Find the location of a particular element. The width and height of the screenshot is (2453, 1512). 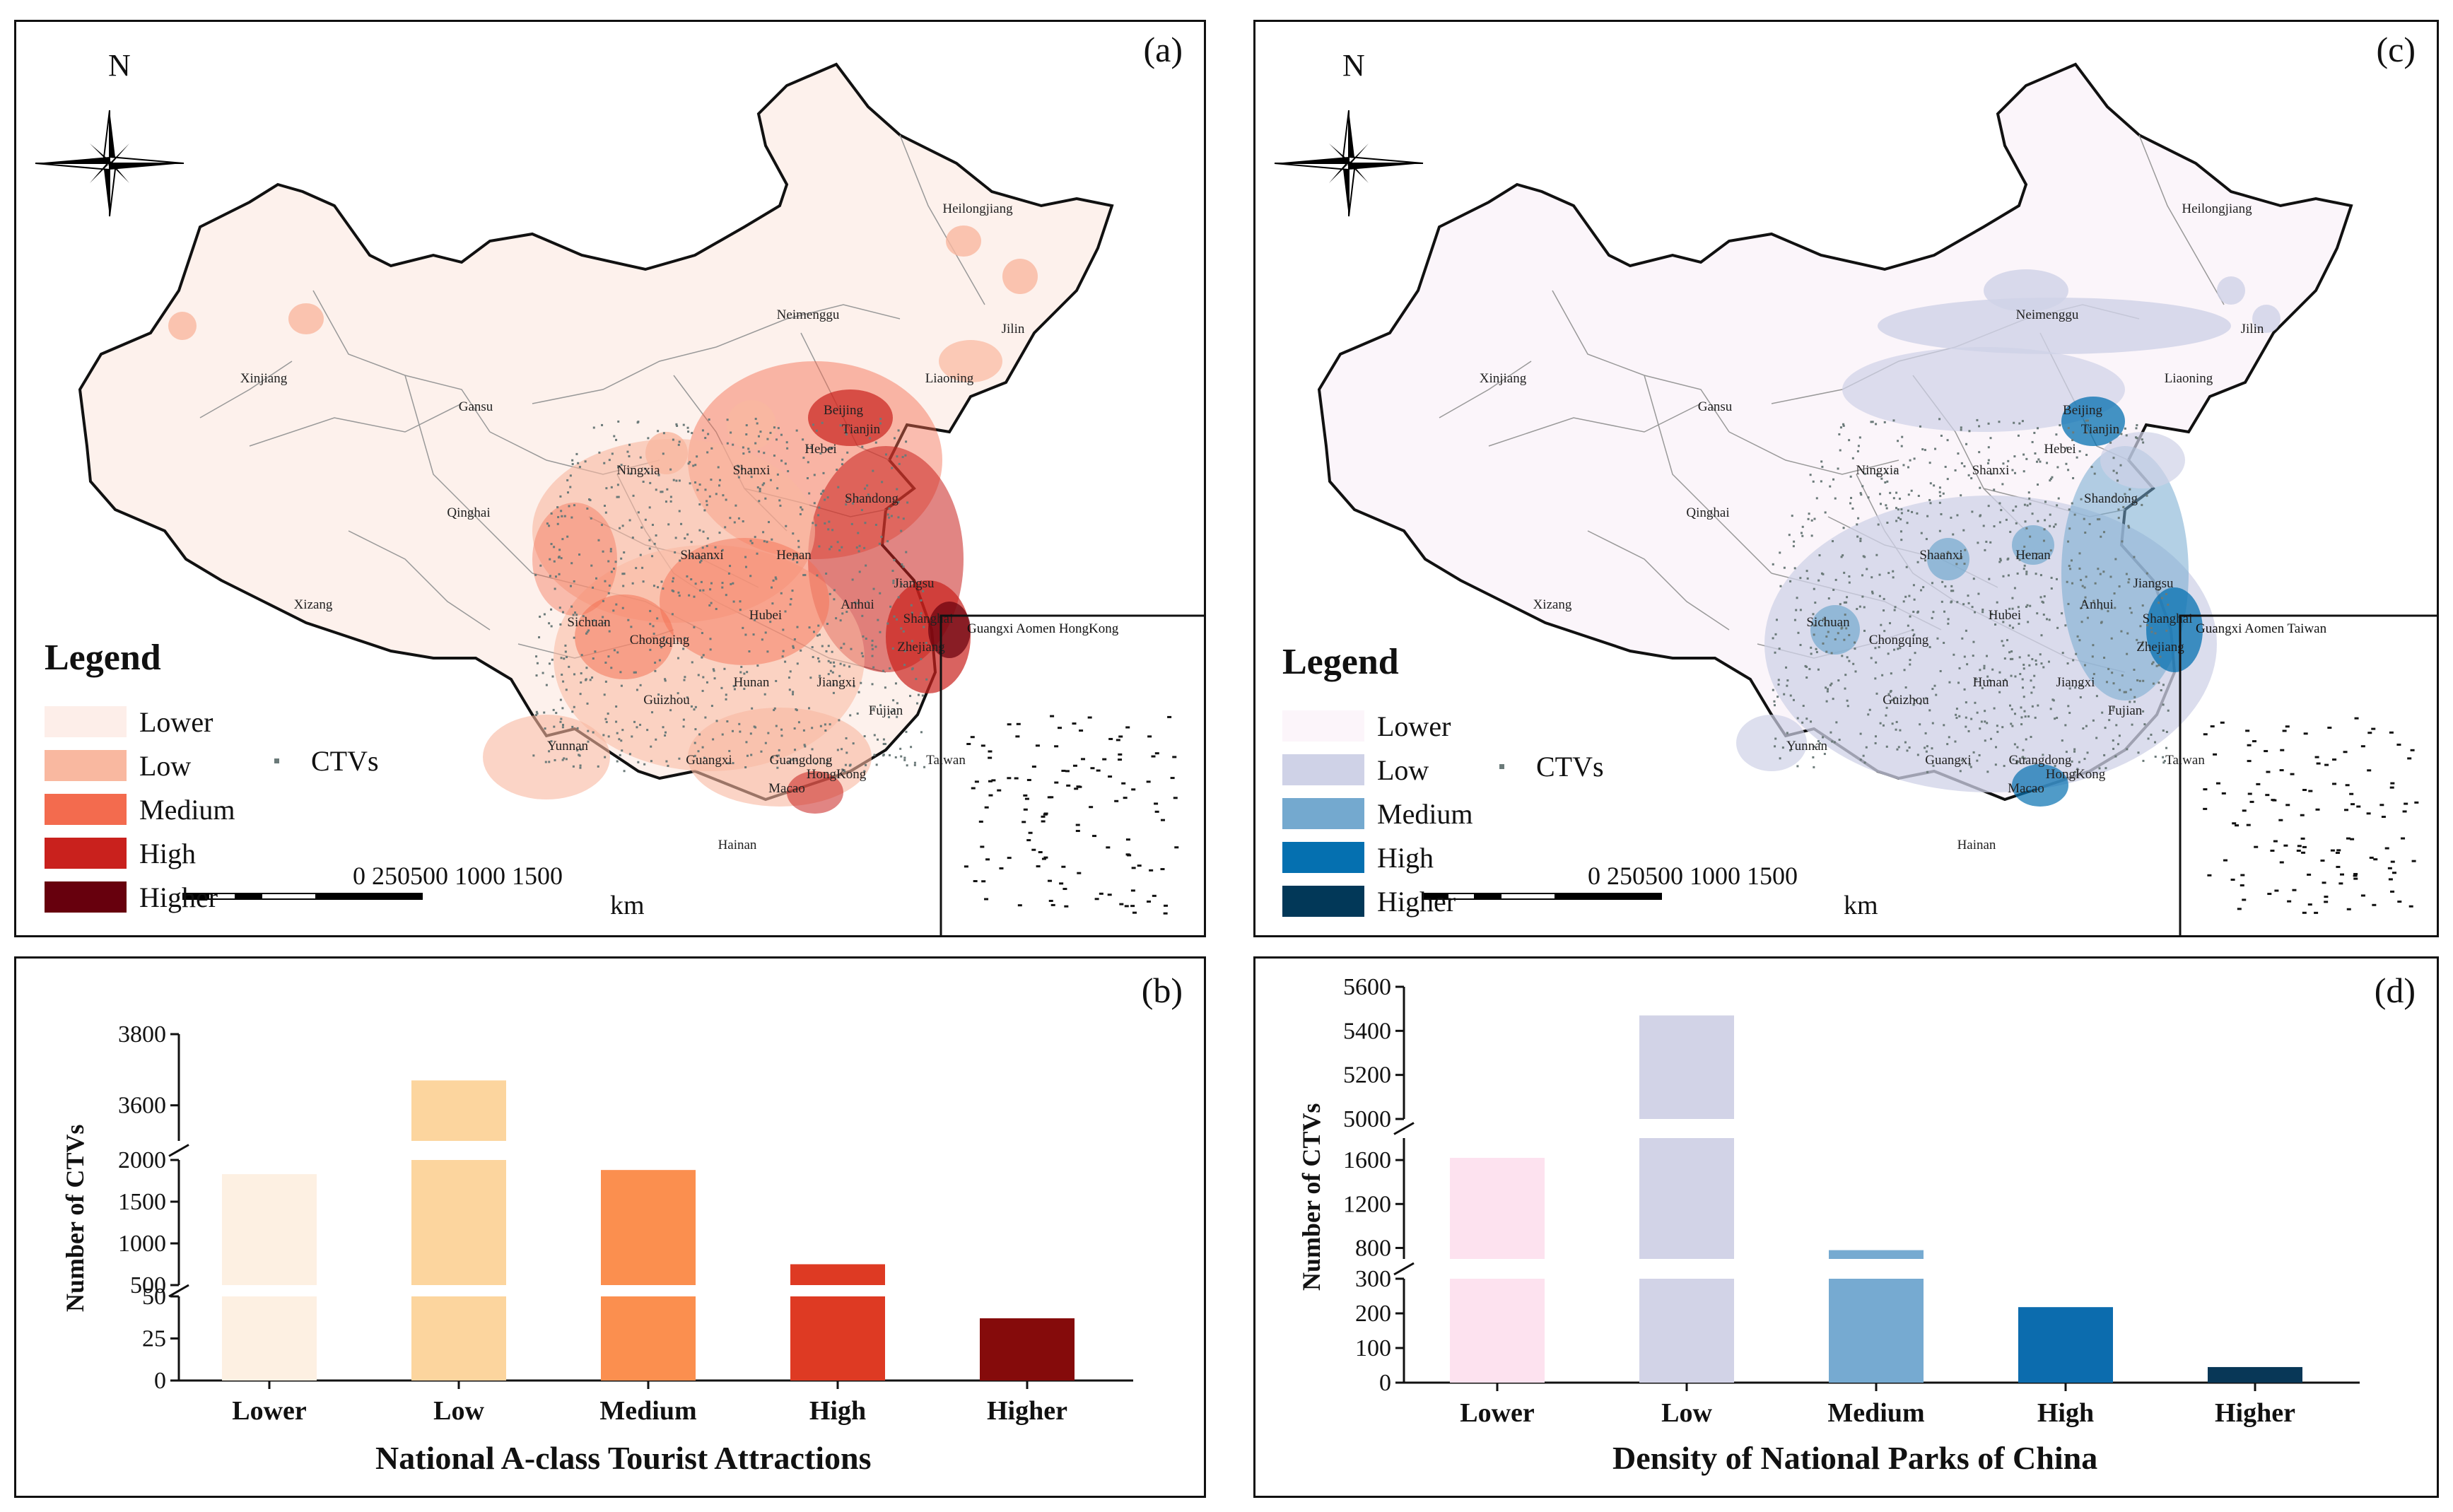

province-label: Xinjiang is located at coordinates (264, 378).